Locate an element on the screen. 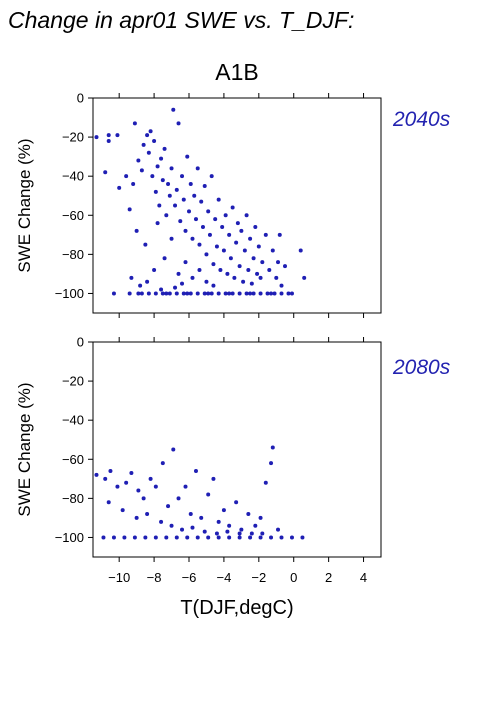 This screenshot has width=501, height=709. x-tick-label: −2 is located at coordinates (258, 577).